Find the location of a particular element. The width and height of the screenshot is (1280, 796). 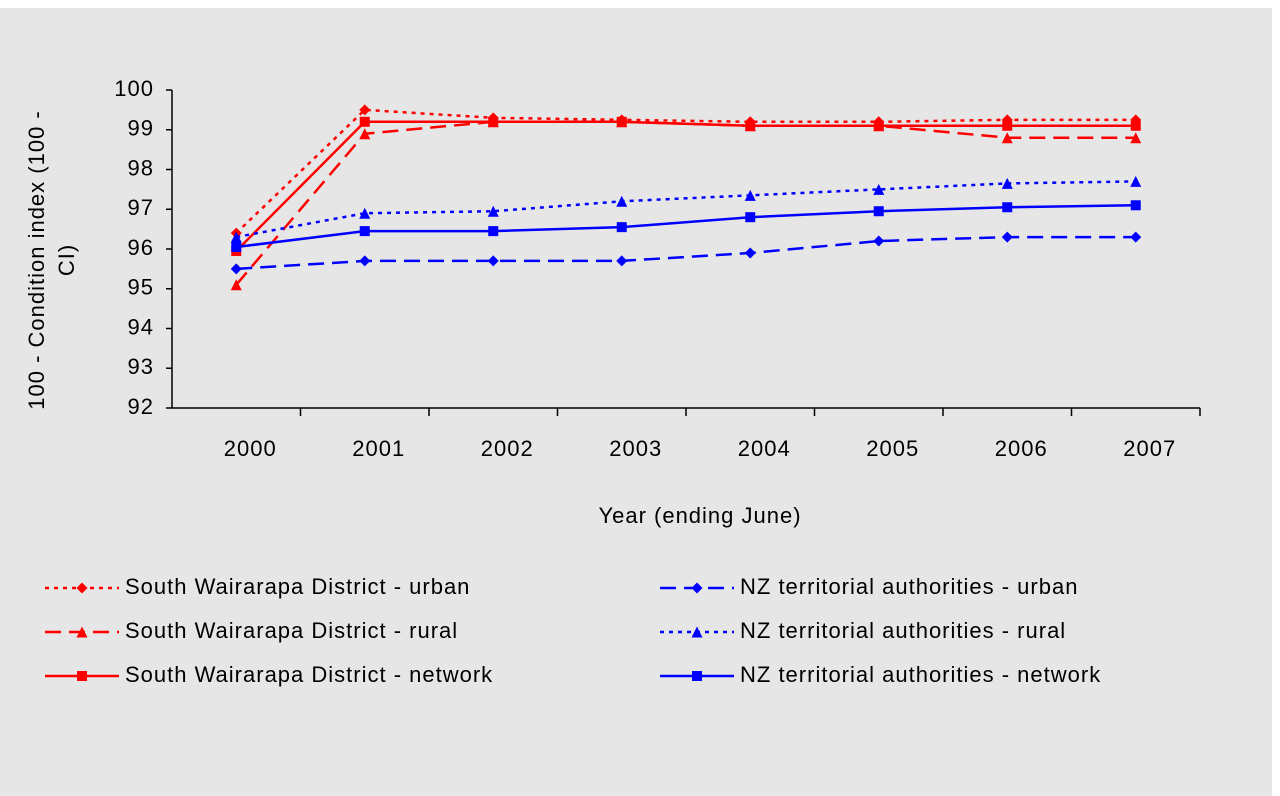

legend-label: South Wairarapa District - rural is located at coordinates (291, 630).